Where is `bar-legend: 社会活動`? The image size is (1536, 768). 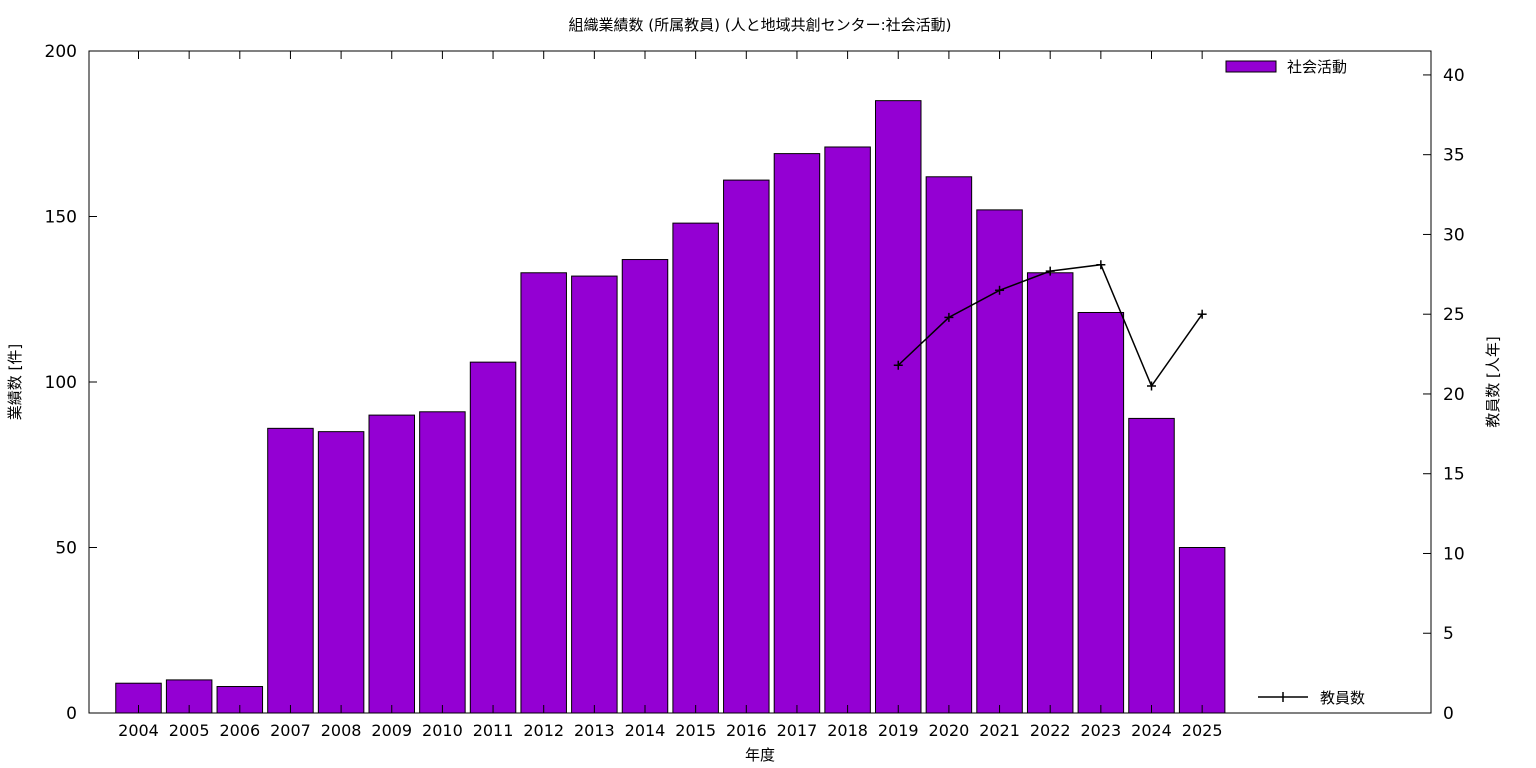
bar-legend: 社会活動 is located at coordinates (1286, 67).